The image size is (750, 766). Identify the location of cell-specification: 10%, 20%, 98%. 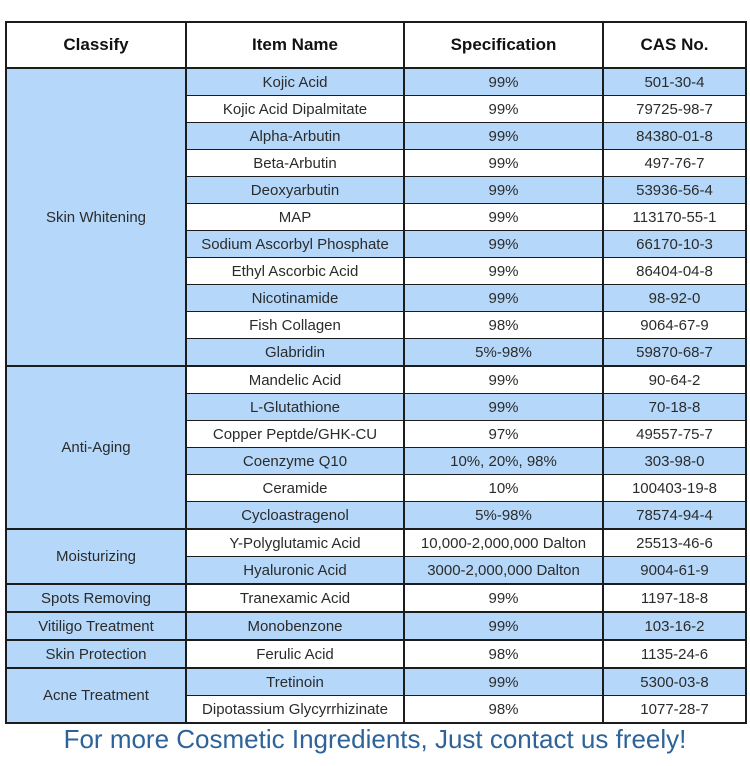
(503, 461).